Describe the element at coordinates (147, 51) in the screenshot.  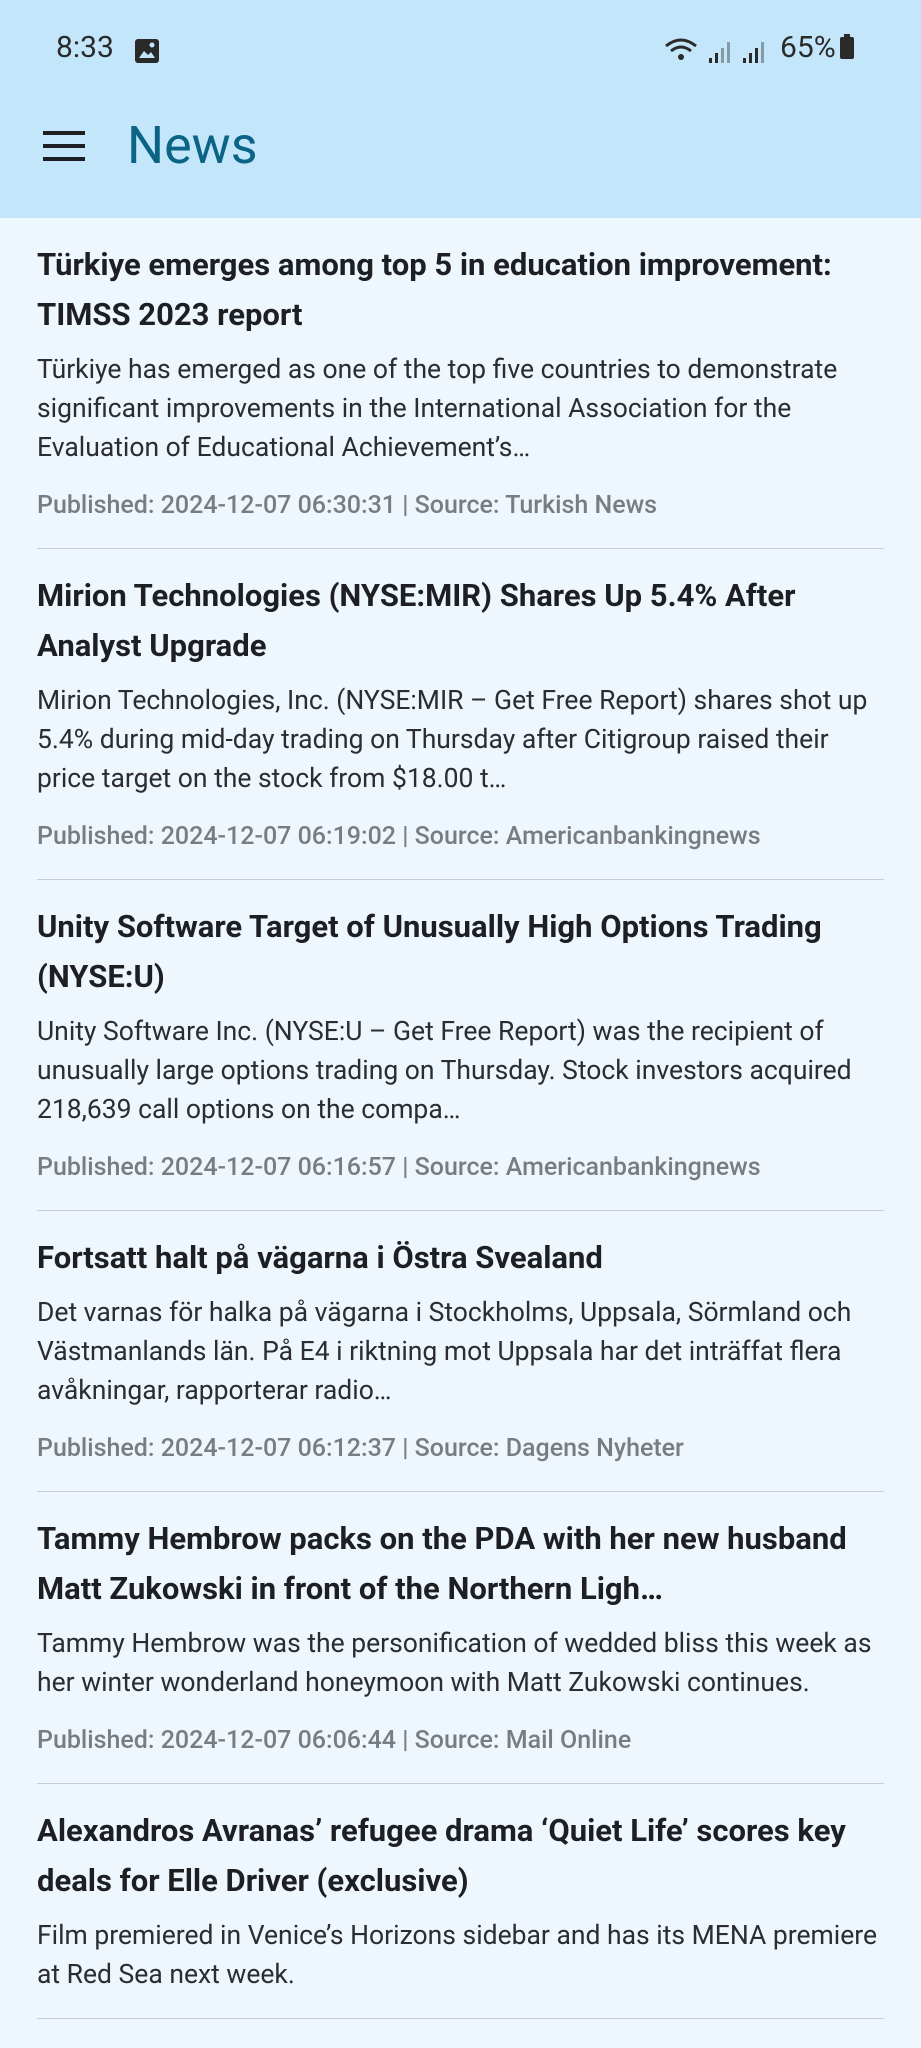
I see `gallery-icon` at that location.